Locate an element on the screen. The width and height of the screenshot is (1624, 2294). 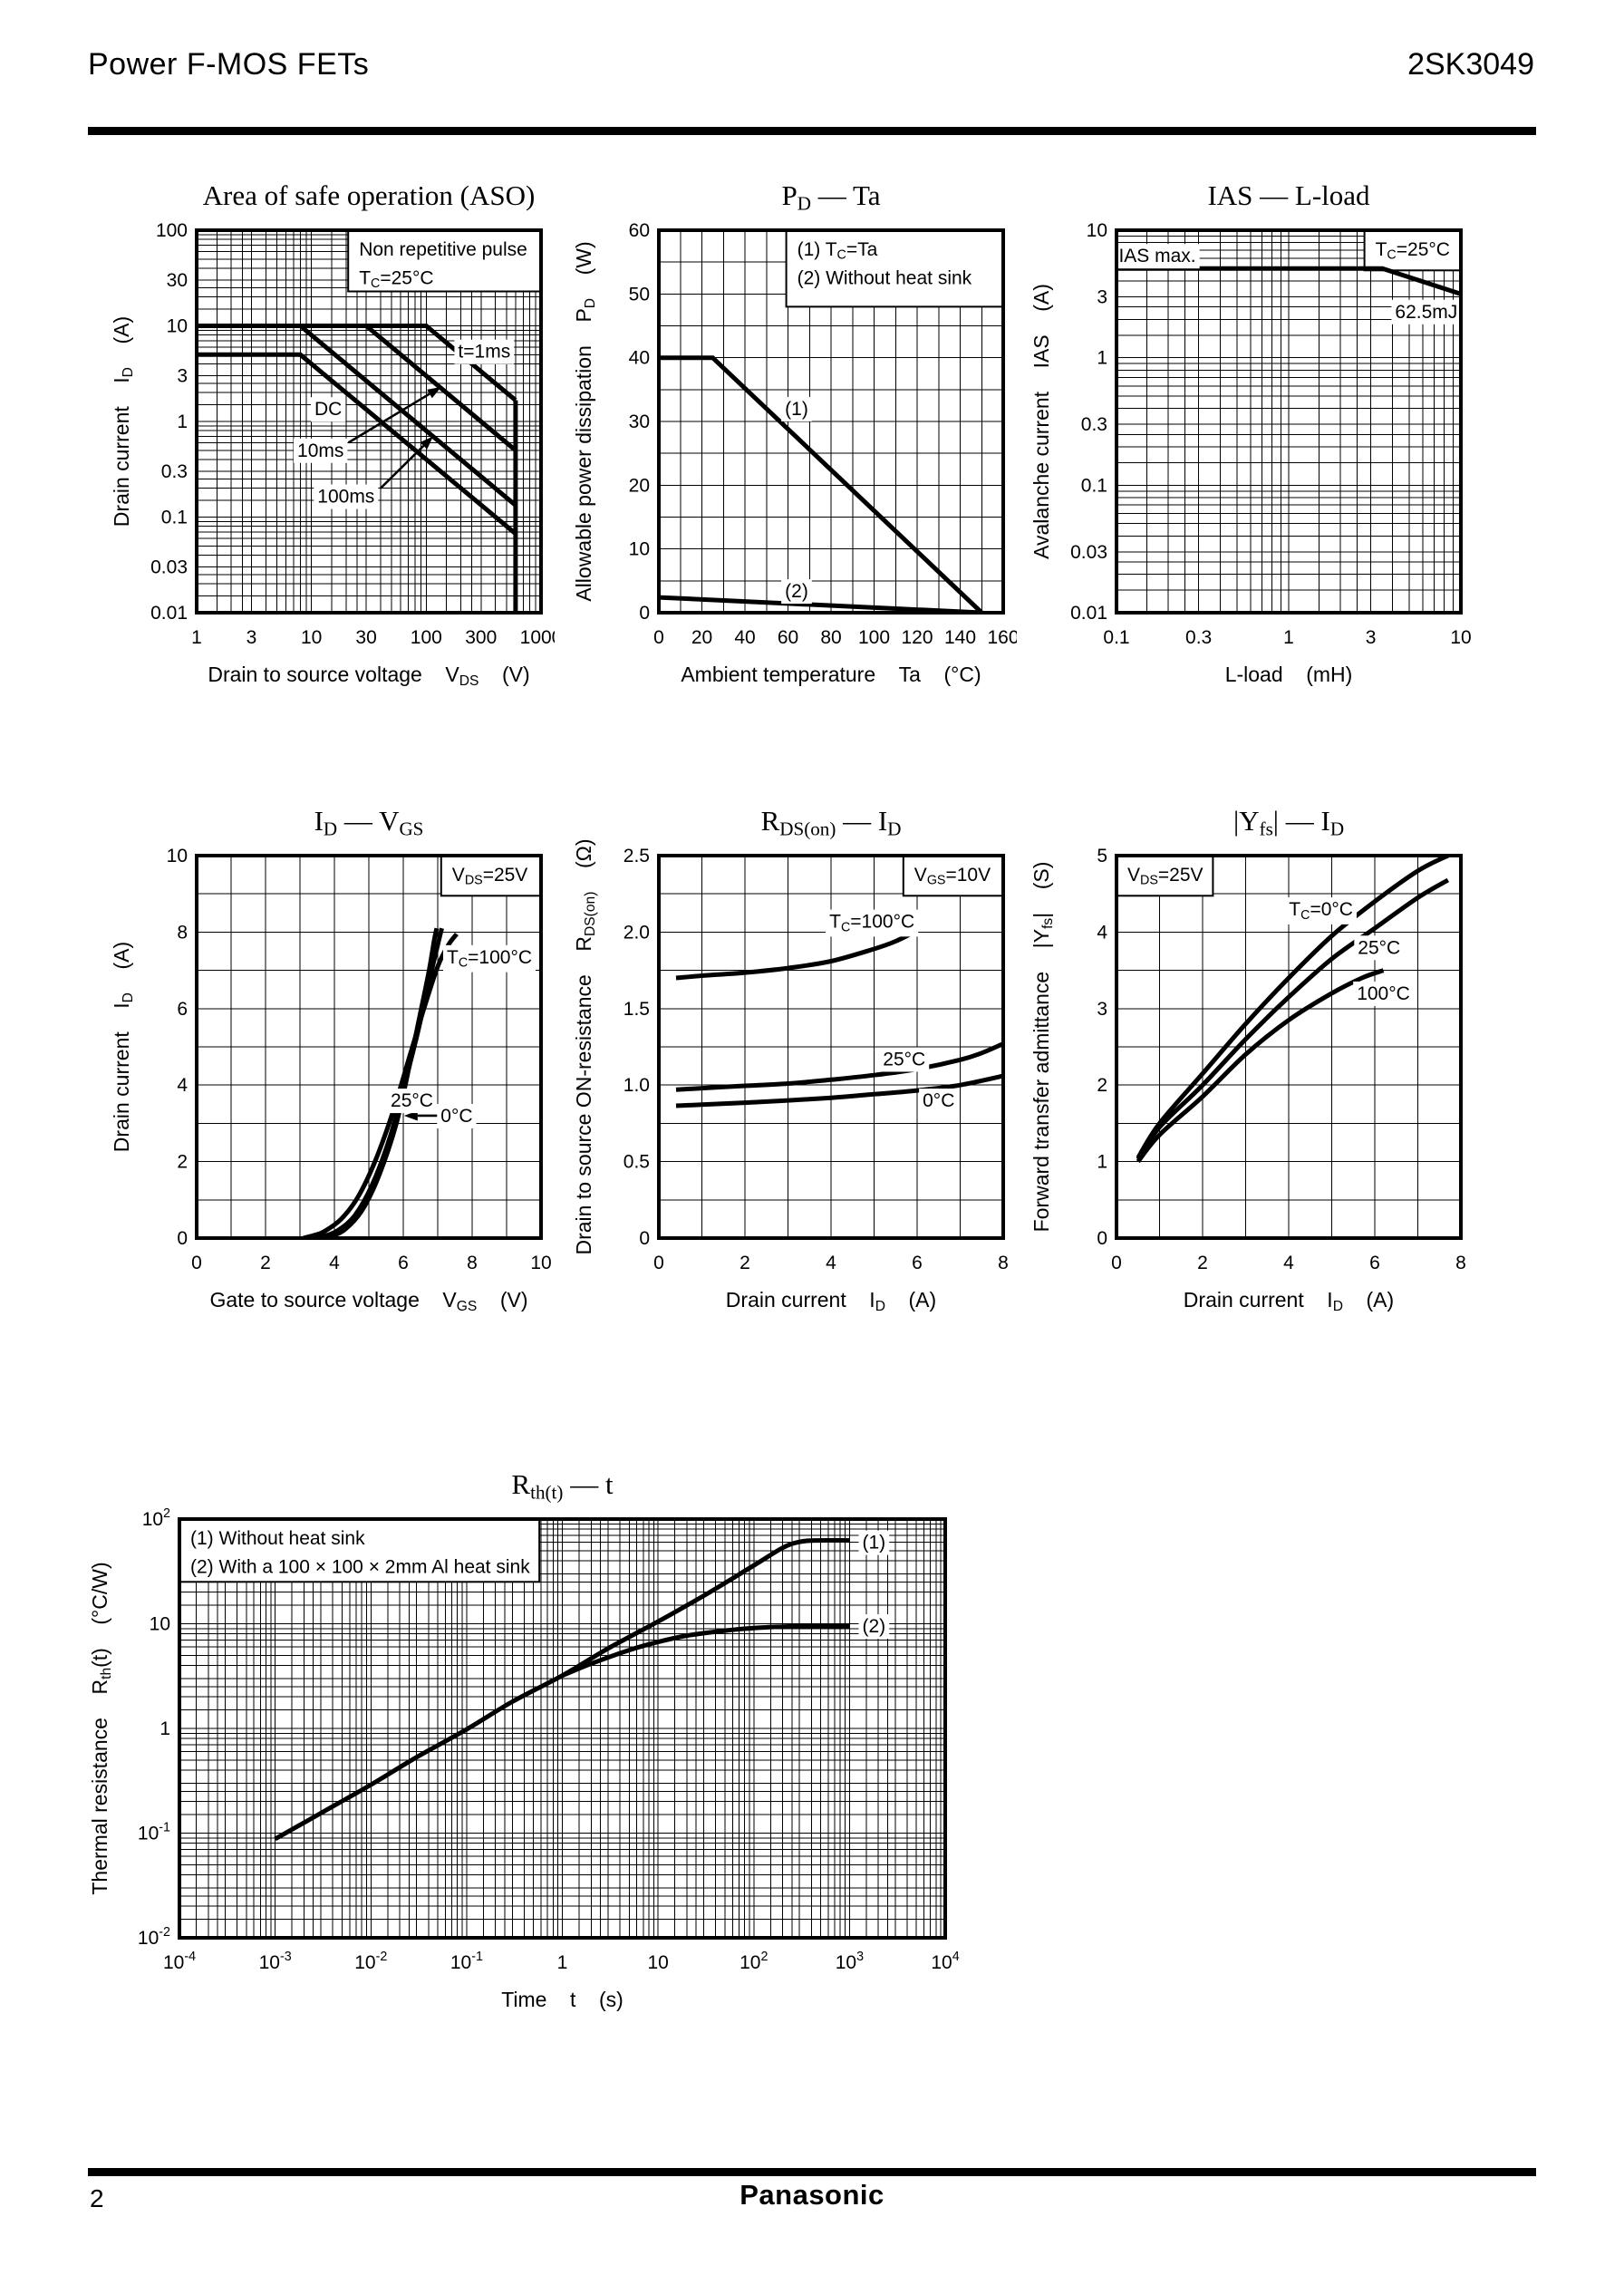
y-tick-label: 0.3 is located at coordinates (174, 471).